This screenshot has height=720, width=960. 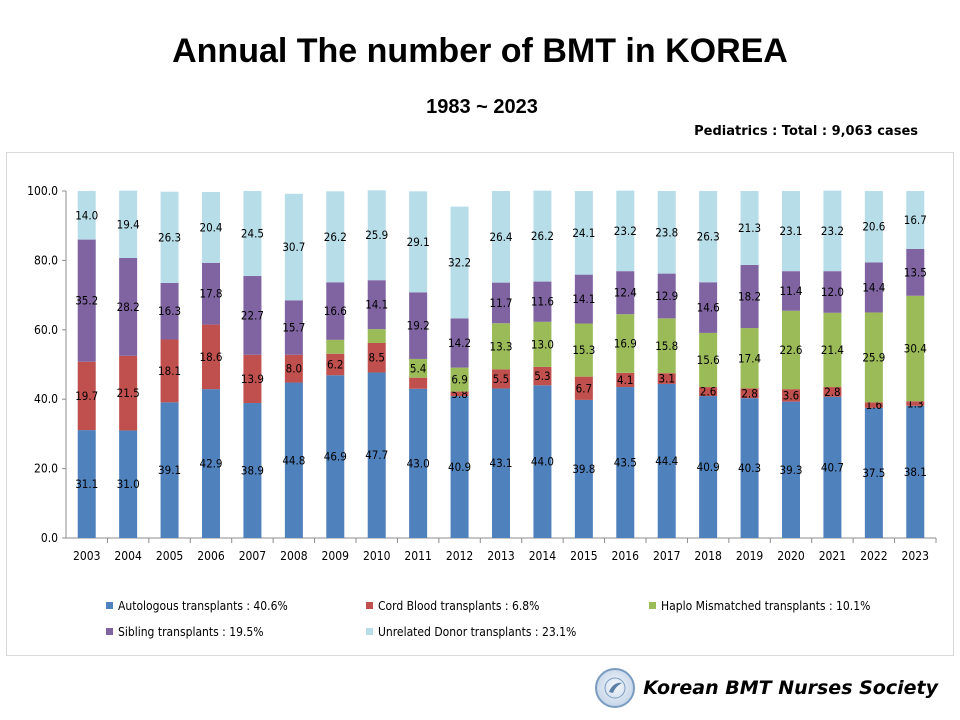 I want to click on x-tick-label: 2013, so click(x=500, y=556).